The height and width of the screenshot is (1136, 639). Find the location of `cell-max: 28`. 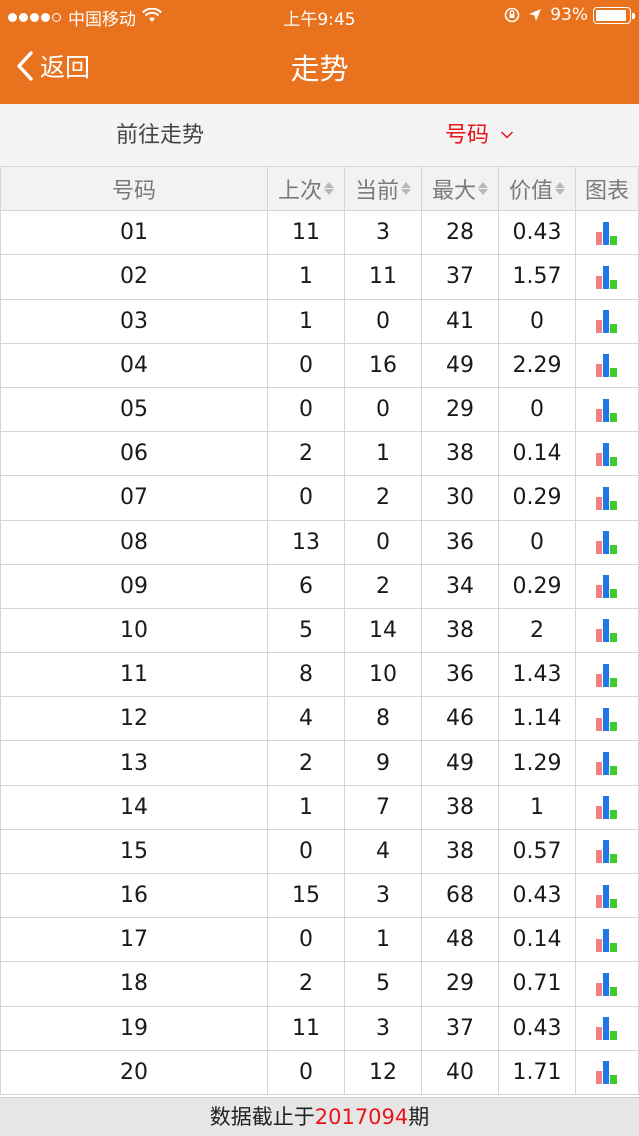

cell-max: 28 is located at coordinates (460, 233).